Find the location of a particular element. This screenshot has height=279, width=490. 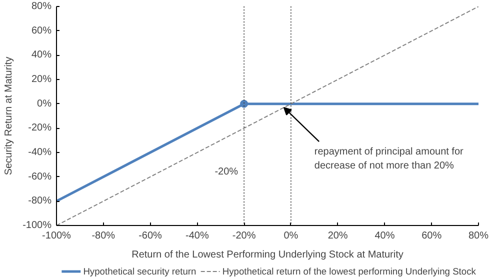

x-tick-label: 40% is located at coordinates (384, 236).